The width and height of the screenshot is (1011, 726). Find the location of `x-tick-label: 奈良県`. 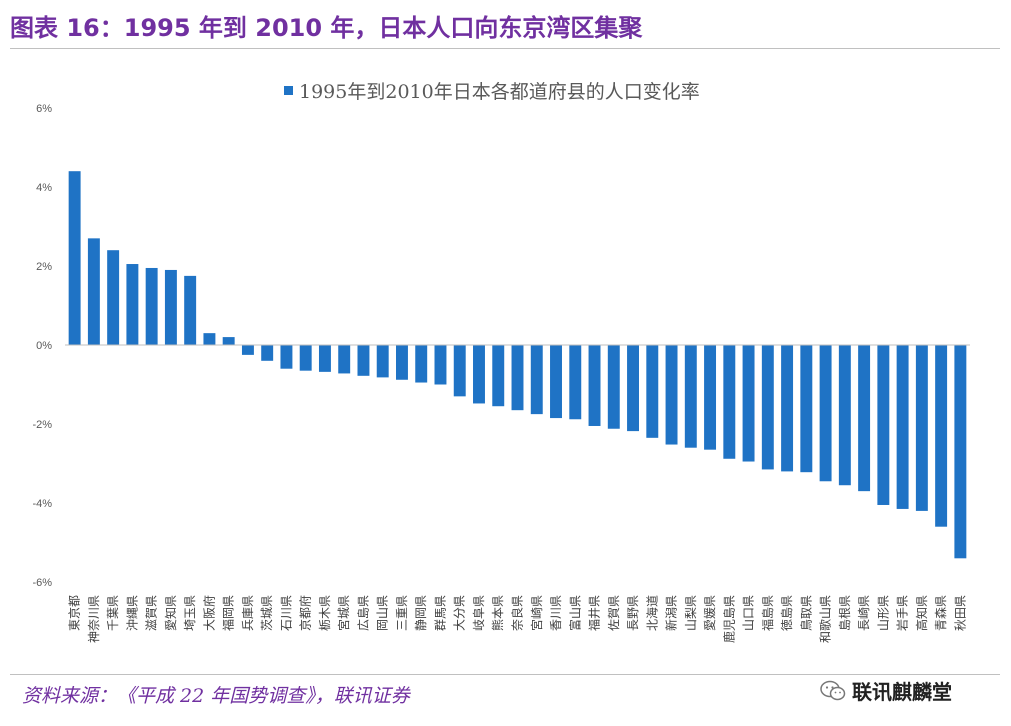

x-tick-label: 奈良県 is located at coordinates (517, 613).